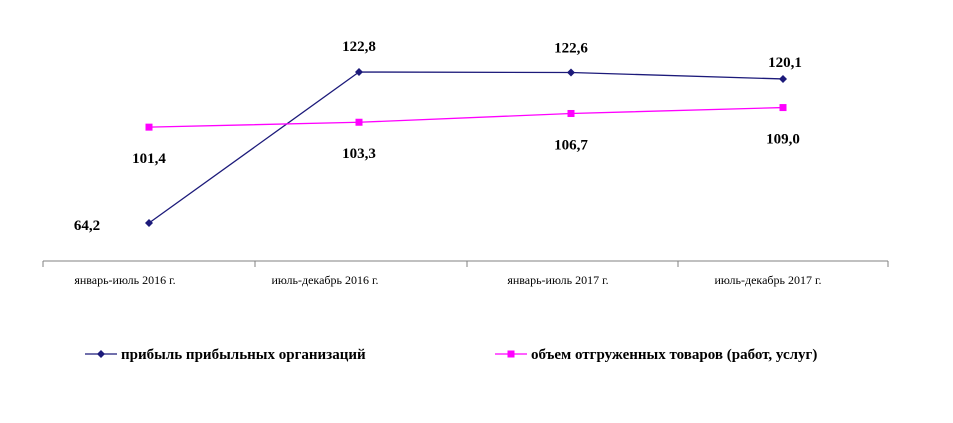 The width and height of the screenshot is (953, 423). I want to click on data-label: 109,0, so click(783, 140).